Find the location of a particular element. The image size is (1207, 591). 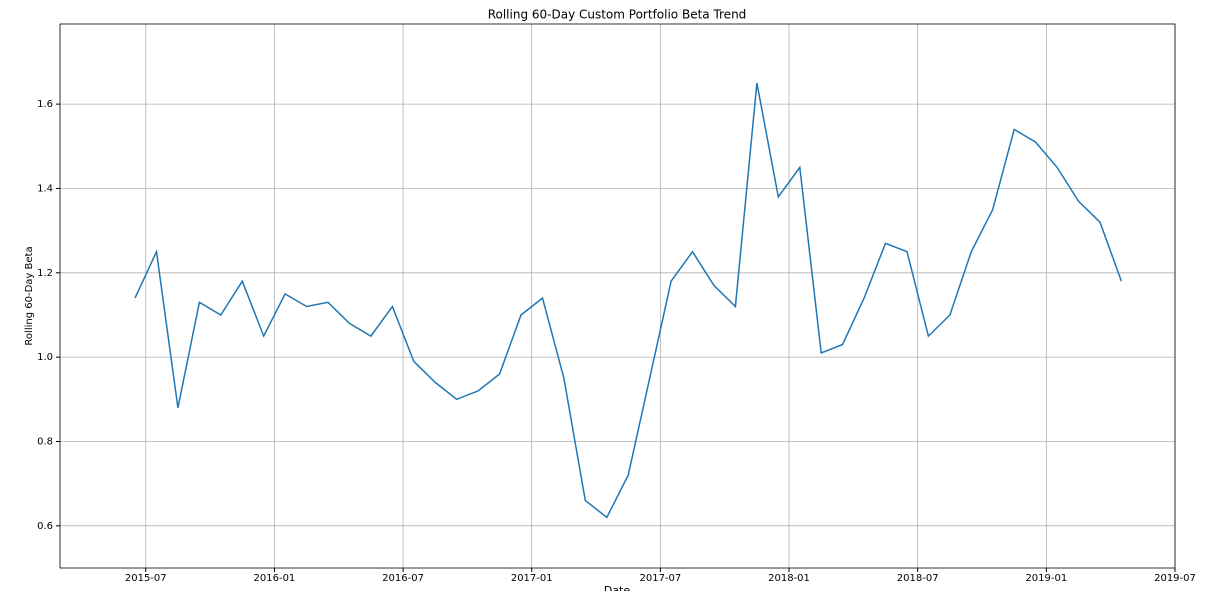

x-axis-label: Date is located at coordinates (617, 587).